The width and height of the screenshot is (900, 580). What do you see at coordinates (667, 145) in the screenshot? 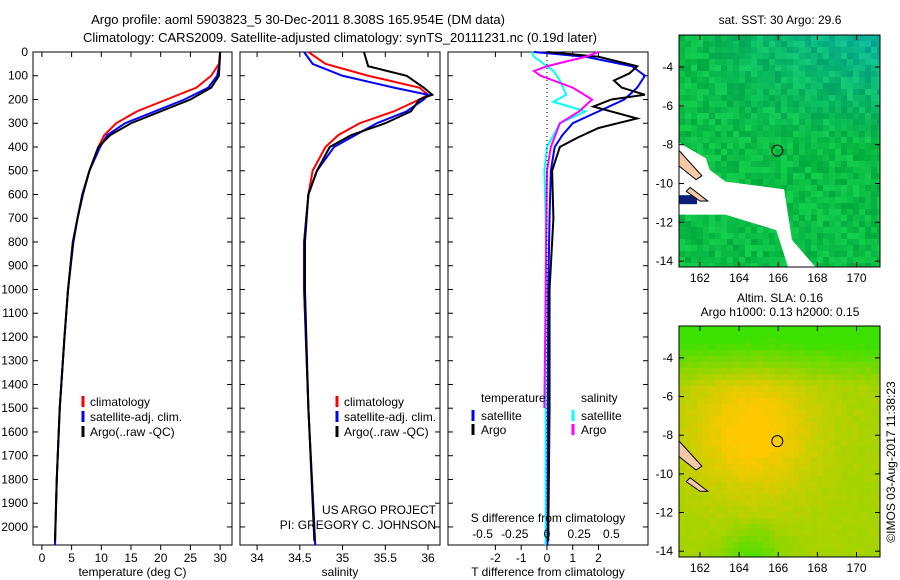
I see `lat-tick-label: -8` at bounding box center [667, 145].